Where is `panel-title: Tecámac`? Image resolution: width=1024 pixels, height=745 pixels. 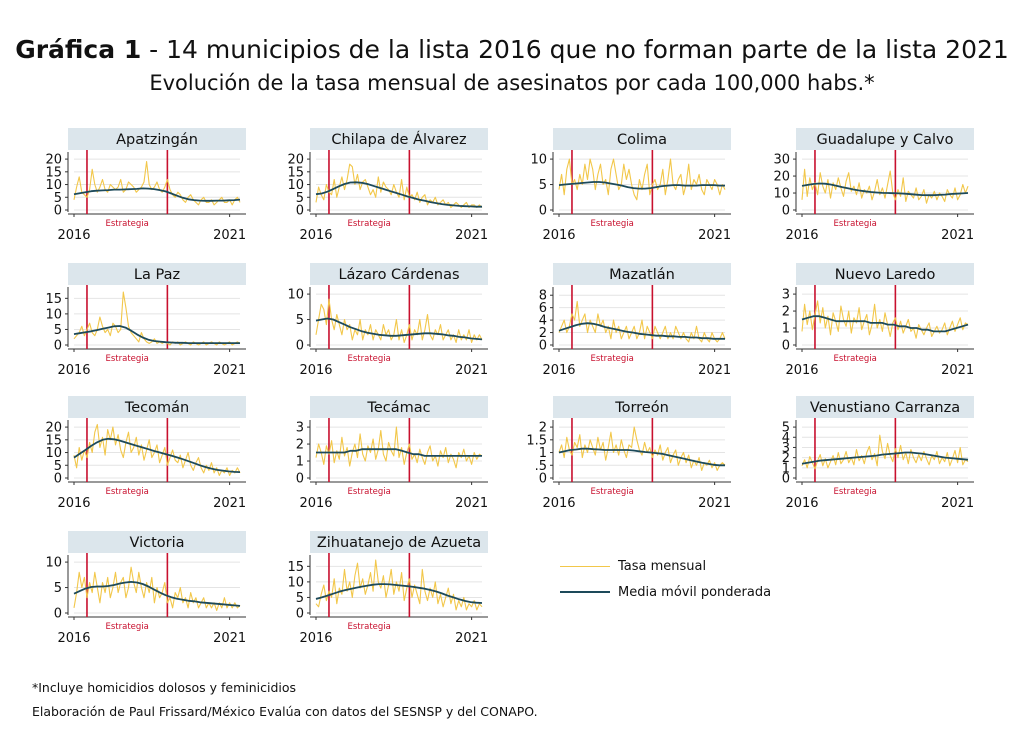 panel-title: Tecámac is located at coordinates (398, 408).